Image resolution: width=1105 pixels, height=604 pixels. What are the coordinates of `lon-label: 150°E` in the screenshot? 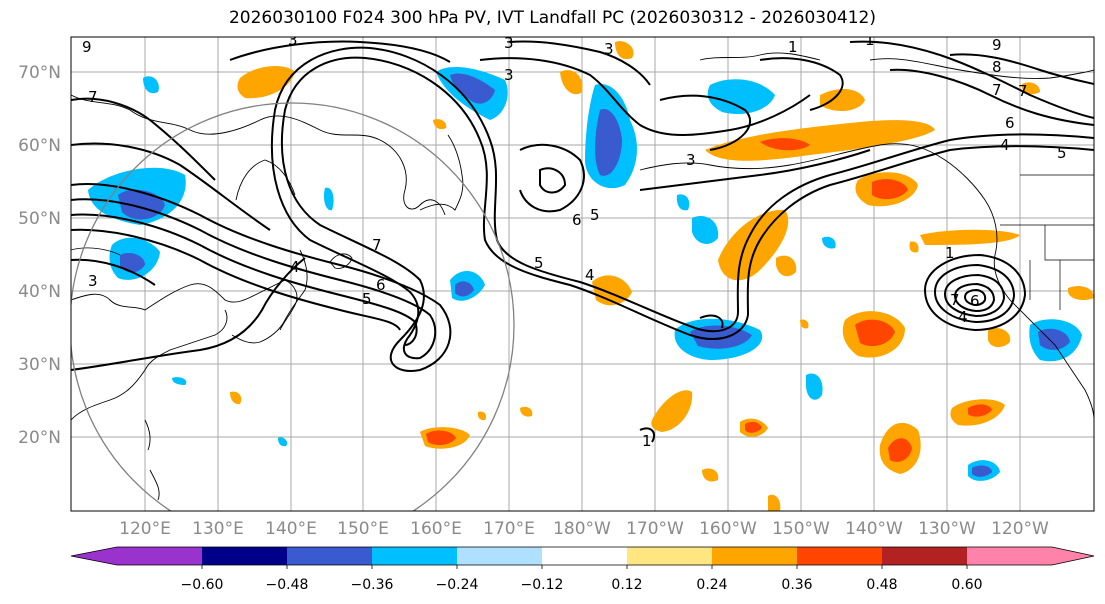 It's located at (363, 529).